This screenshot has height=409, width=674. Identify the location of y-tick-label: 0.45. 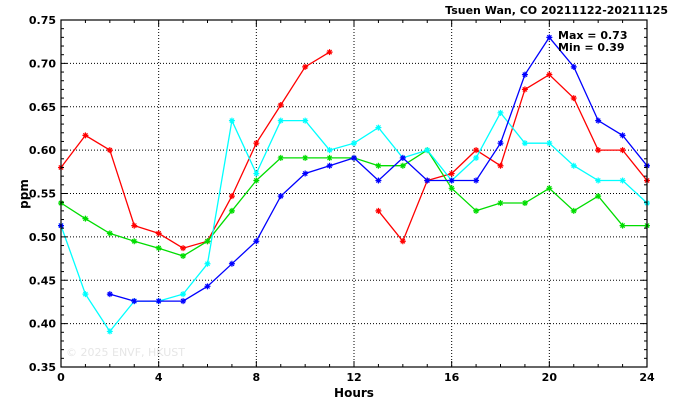
(42, 280).